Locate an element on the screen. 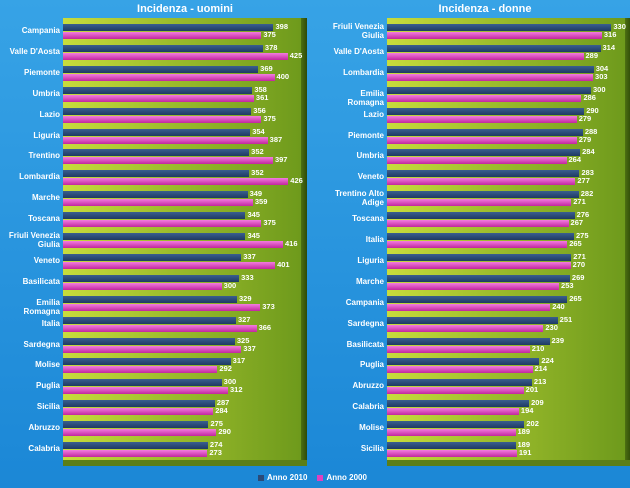 The width and height of the screenshot is (630, 488). category-label-donne: Basilicata is located at coordinates (365, 344).